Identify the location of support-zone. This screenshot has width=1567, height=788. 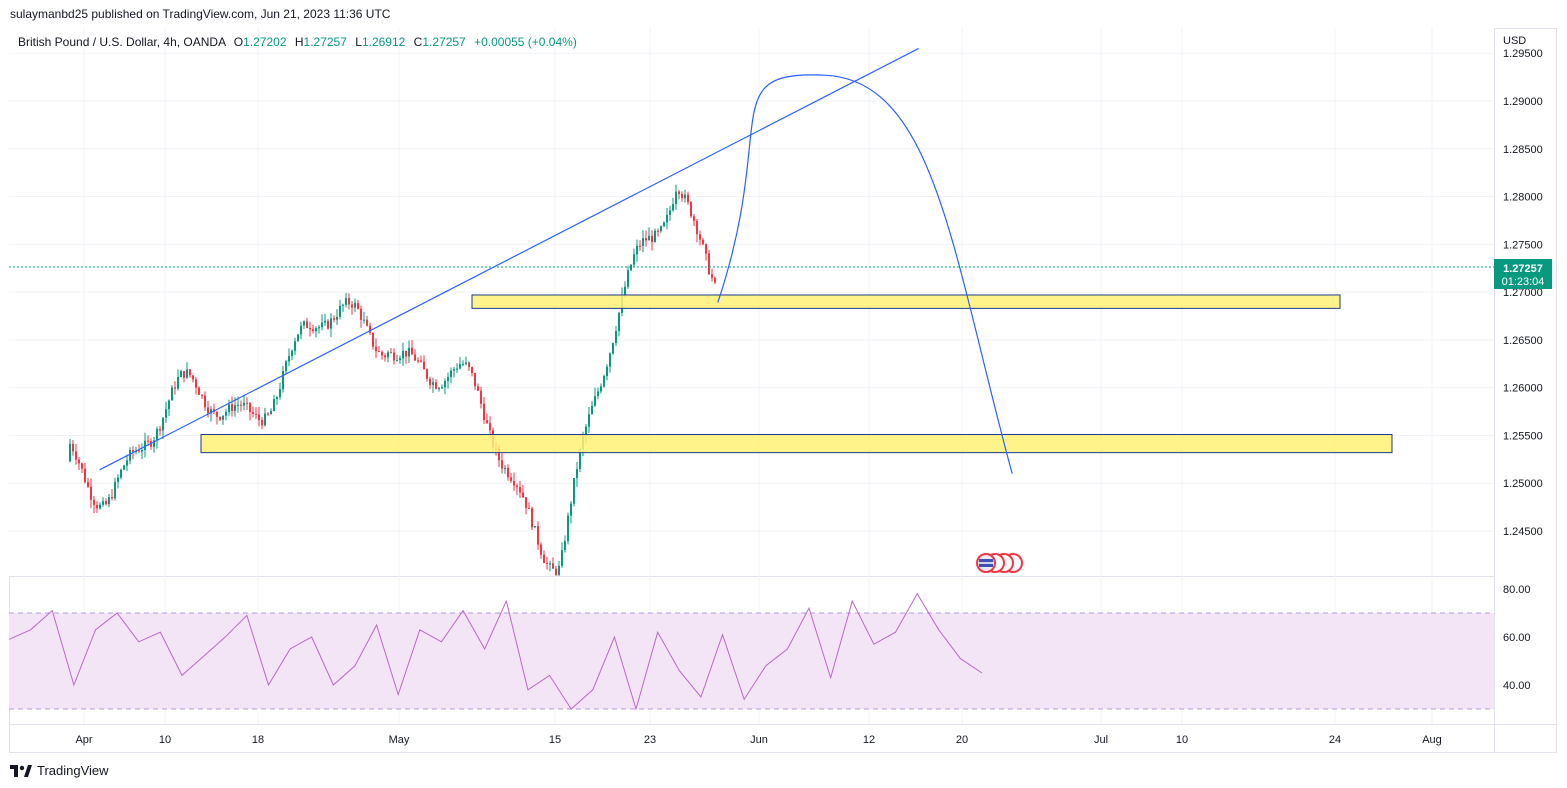
(906, 301).